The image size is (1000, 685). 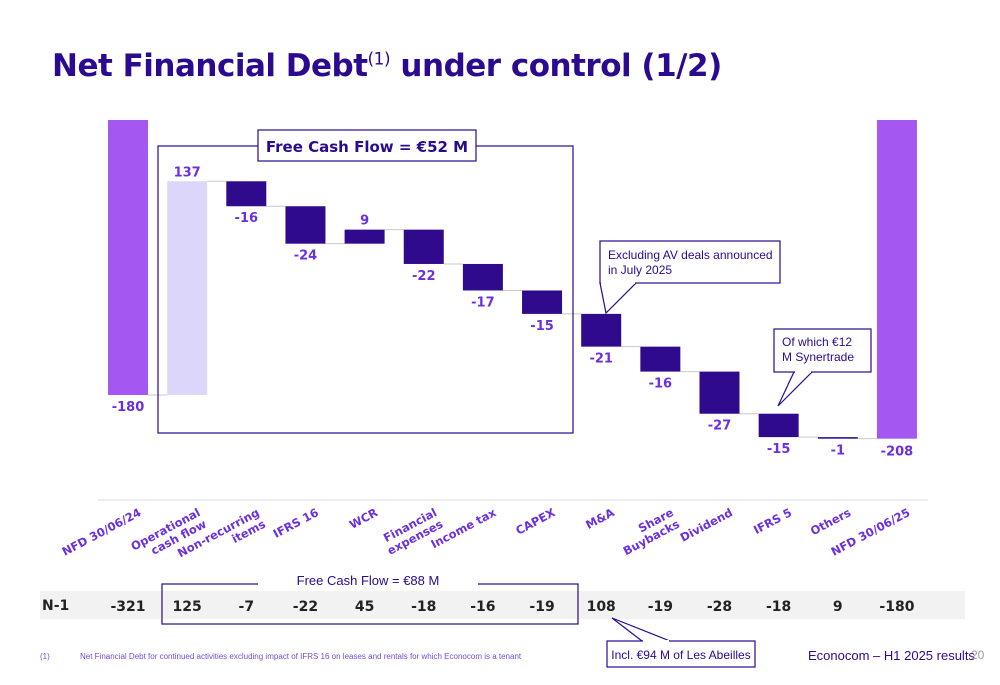 I want to click on category-label-9: ShareBuybacks, so click(x=648, y=531).